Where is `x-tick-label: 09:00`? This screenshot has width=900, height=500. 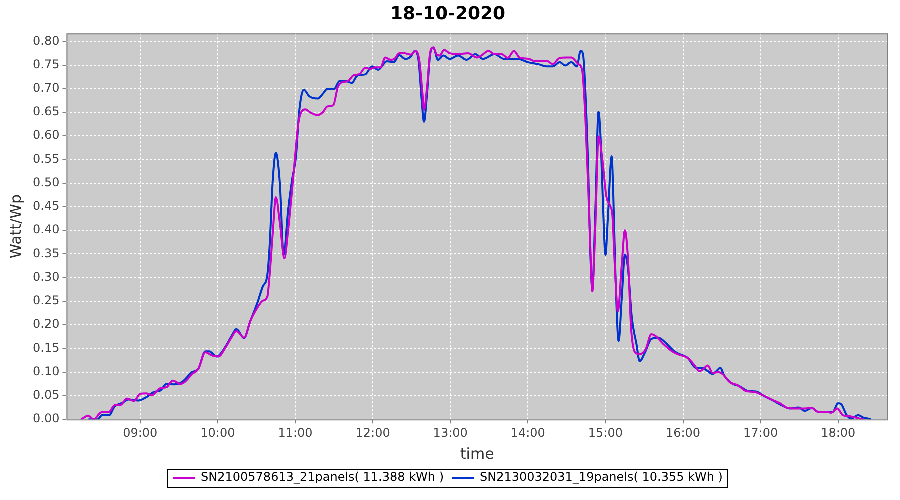 x-tick-label: 09:00 is located at coordinates (140, 433).